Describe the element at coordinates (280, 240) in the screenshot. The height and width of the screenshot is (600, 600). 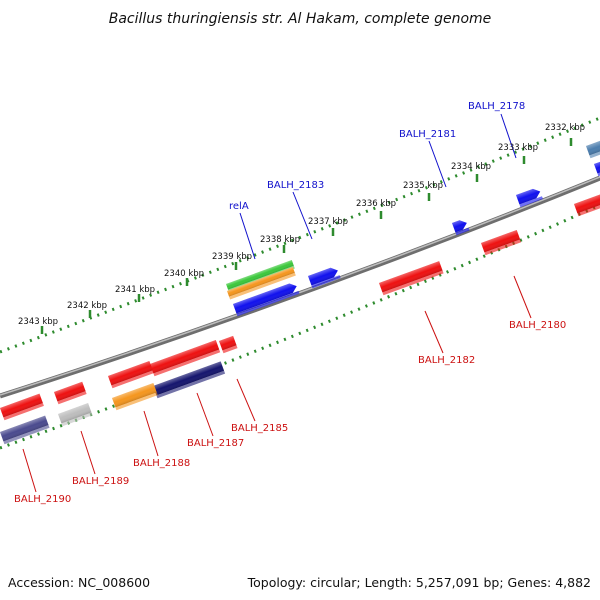
I see `tick-label-2338: 2338 kbp` at that location.